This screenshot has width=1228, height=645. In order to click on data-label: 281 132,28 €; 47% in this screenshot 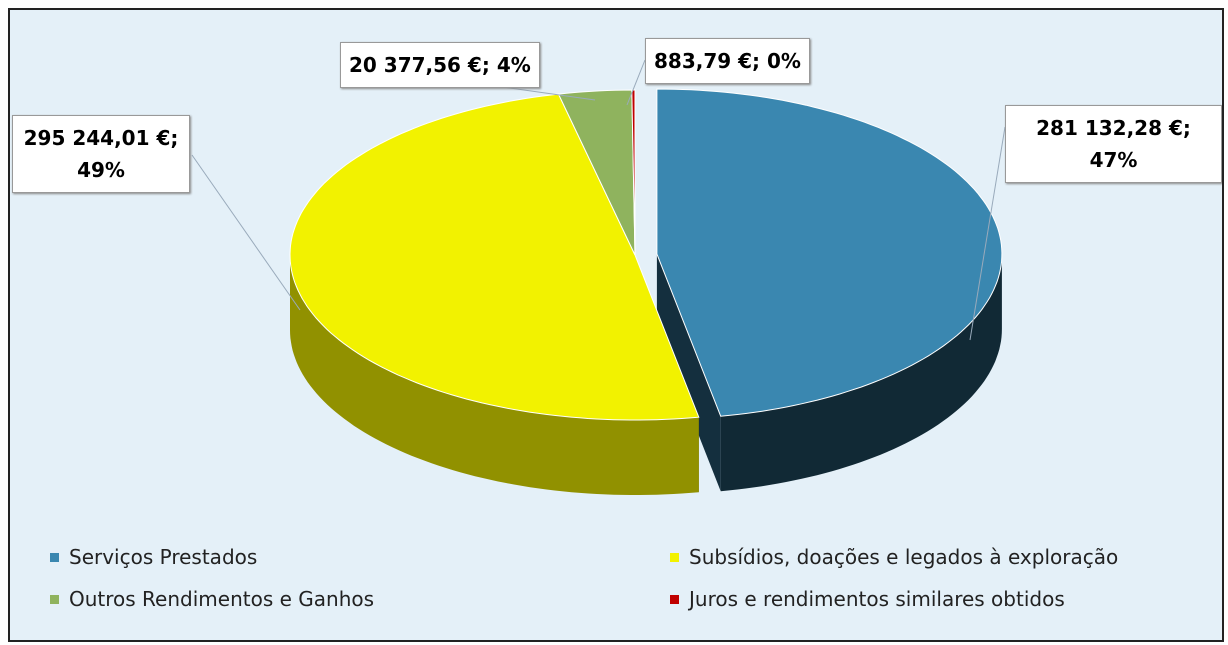, I will do `click(1113, 144)`.